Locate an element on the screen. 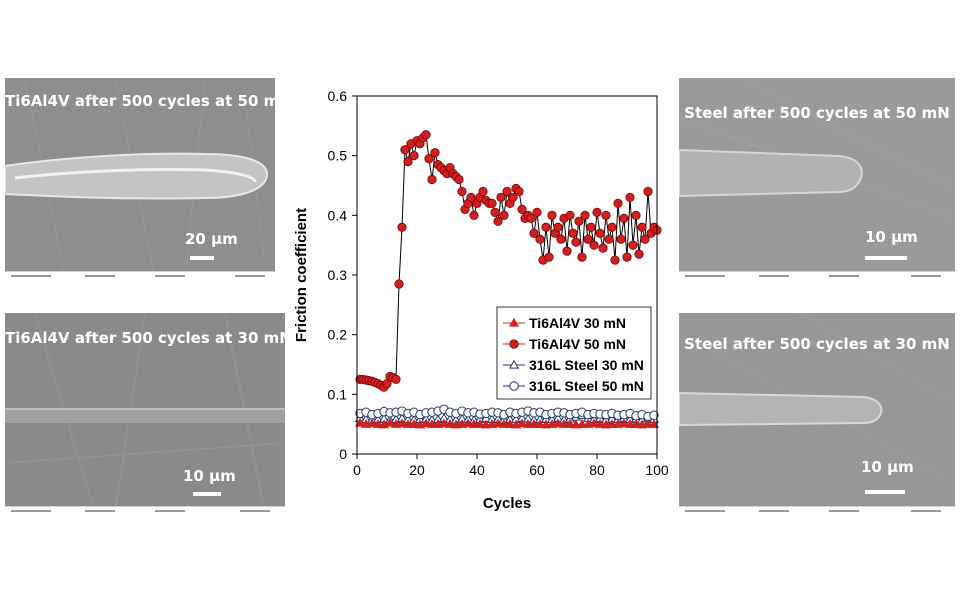  y-tick-label: 0.2 is located at coordinates (338, 335).